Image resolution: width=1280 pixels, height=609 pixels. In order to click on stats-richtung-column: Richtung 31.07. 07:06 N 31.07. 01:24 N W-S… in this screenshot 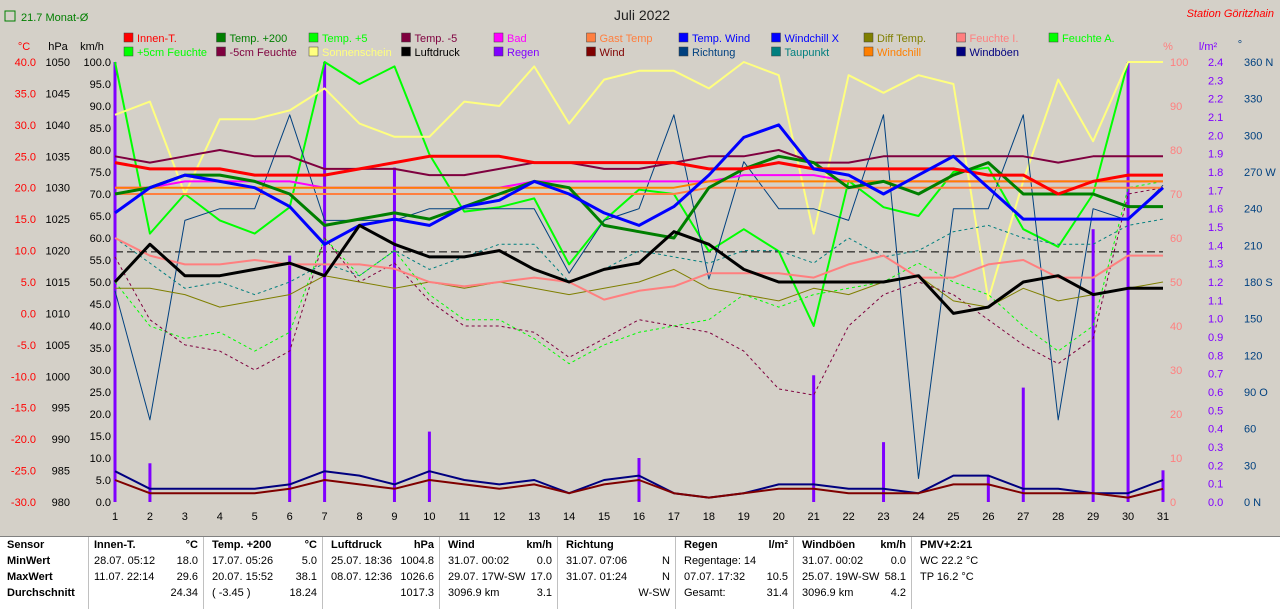, I will do `click(617, 573)`.